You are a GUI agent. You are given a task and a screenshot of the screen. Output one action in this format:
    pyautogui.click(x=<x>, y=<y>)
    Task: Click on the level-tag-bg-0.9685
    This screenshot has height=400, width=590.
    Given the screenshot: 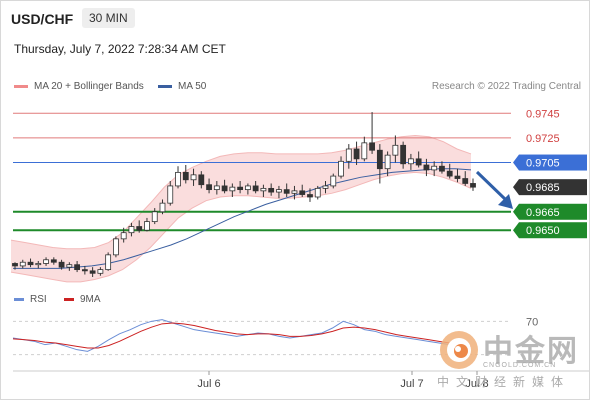 What is the action you would take?
    pyautogui.click(x=553, y=187)
    